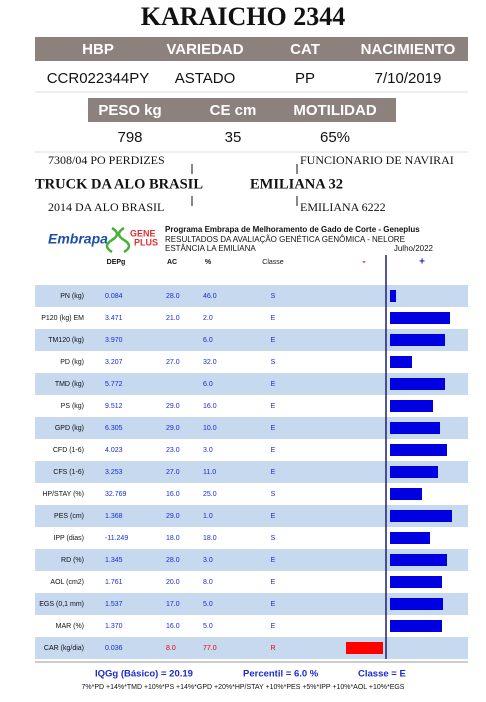 The image size is (486, 702). What do you see at coordinates (173, 560) in the screenshot?
I see `cell-ac: 28.0` at bounding box center [173, 560].